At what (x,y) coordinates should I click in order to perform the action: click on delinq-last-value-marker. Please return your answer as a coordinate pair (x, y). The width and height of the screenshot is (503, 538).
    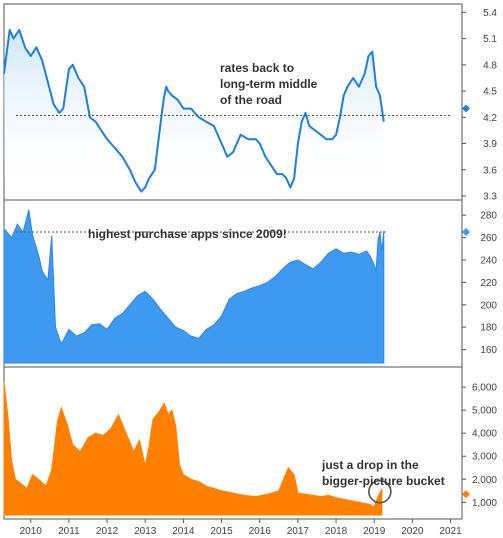
    Looking at the image, I should click on (466, 494).